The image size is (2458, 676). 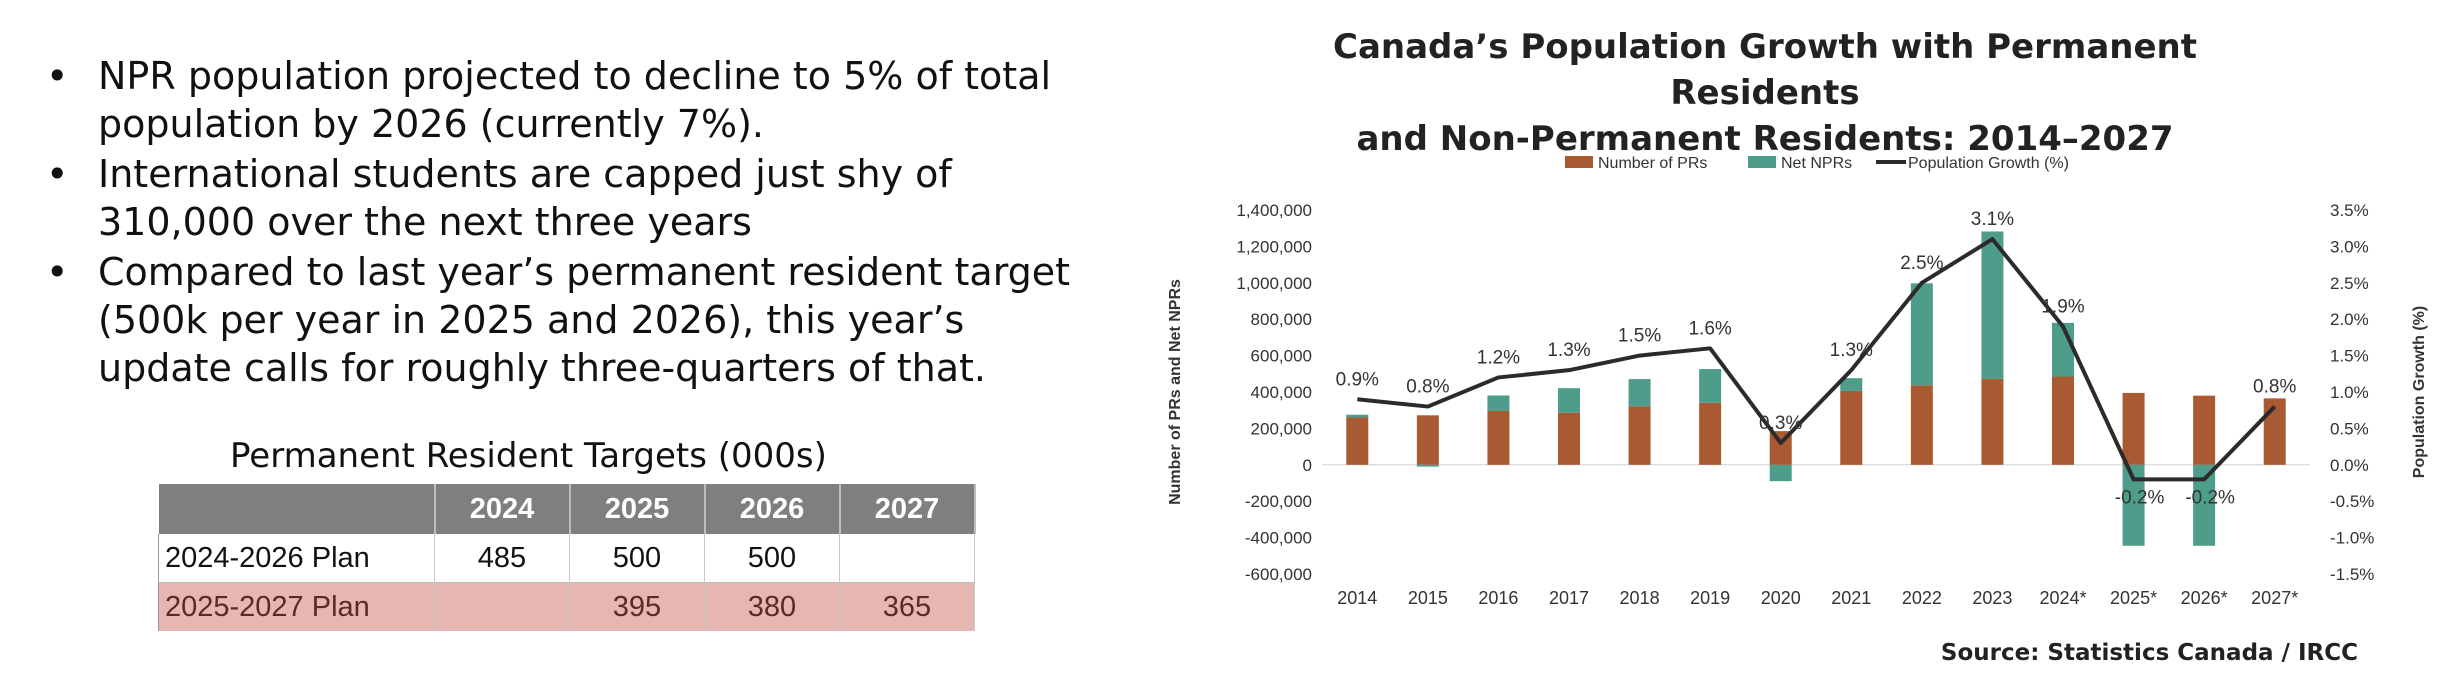 I want to click on table-header-row: 2024 2025 2026 2027, so click(x=567, y=509).